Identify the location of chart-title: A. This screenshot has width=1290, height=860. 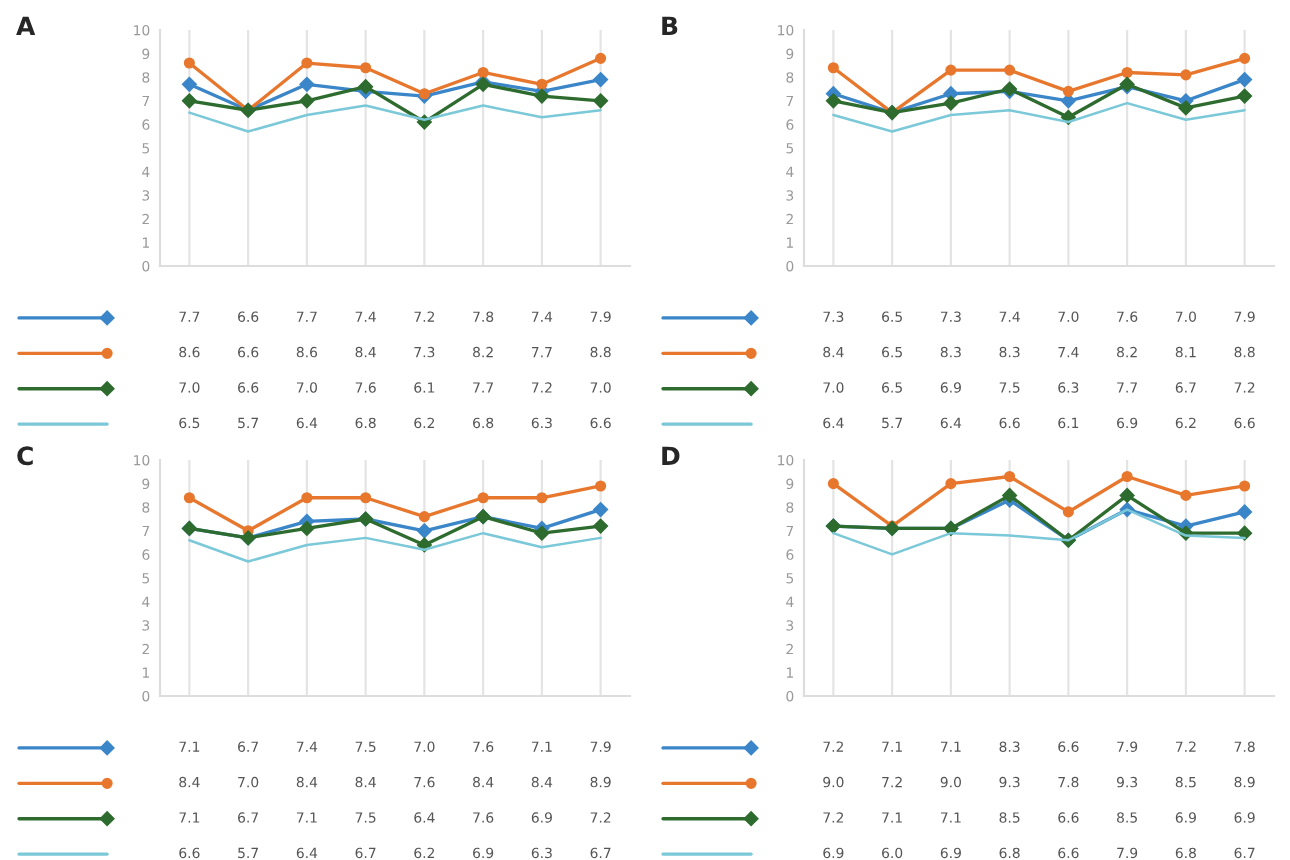
(26, 25).